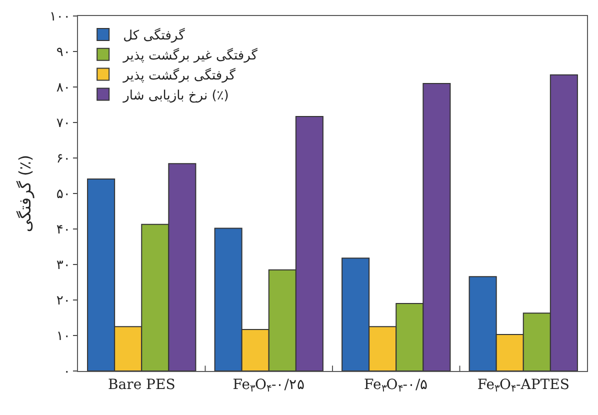 This screenshot has width=598, height=415. What do you see at coordinates (59, 17) in the screenshot?
I see `y-tick-label: ۱۰۰` at bounding box center [59, 17].